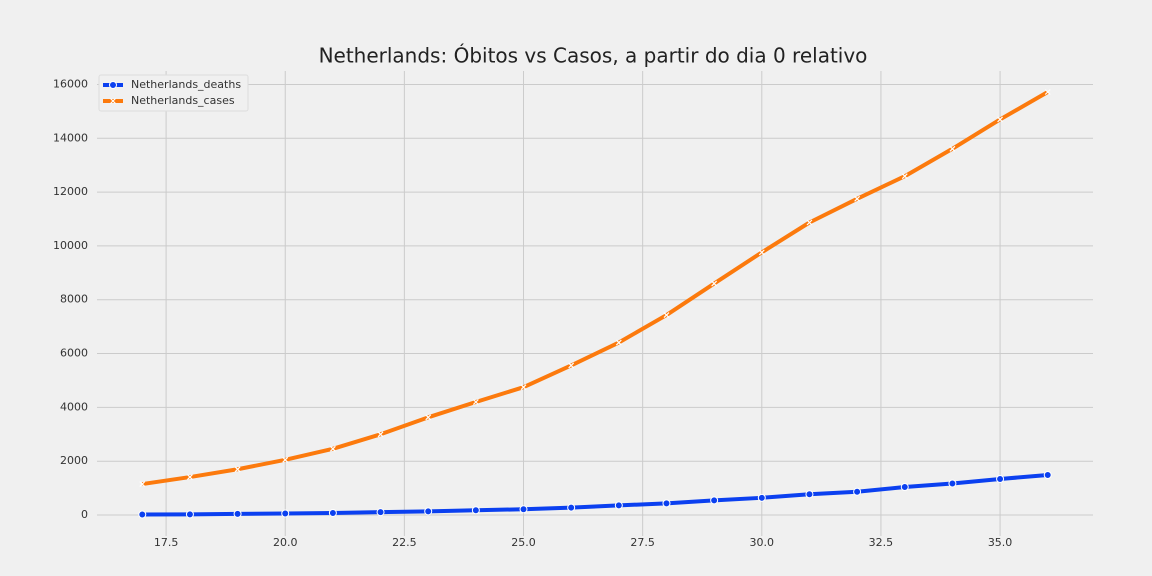 The image size is (1152, 576). What do you see at coordinates (881, 542) in the screenshot?
I see `x-tick-label: 32.5` at bounding box center [881, 542].